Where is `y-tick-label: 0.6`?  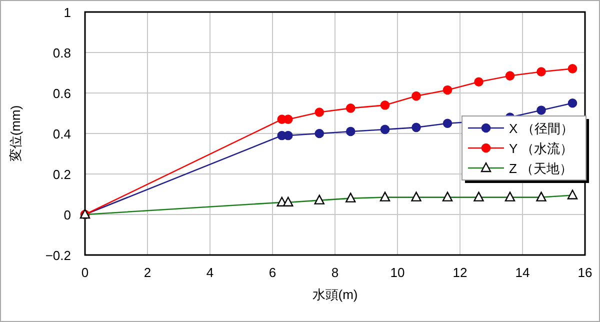
y-tick-label: 0.6 is located at coordinates (61, 93).